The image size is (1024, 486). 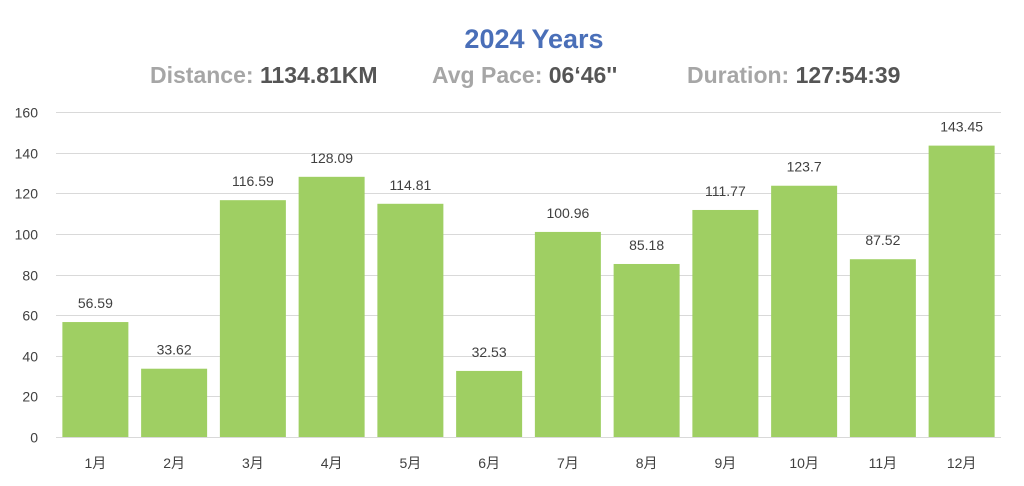 What do you see at coordinates (646, 245) in the screenshot?
I see `bar-value-label: 85.18` at bounding box center [646, 245].